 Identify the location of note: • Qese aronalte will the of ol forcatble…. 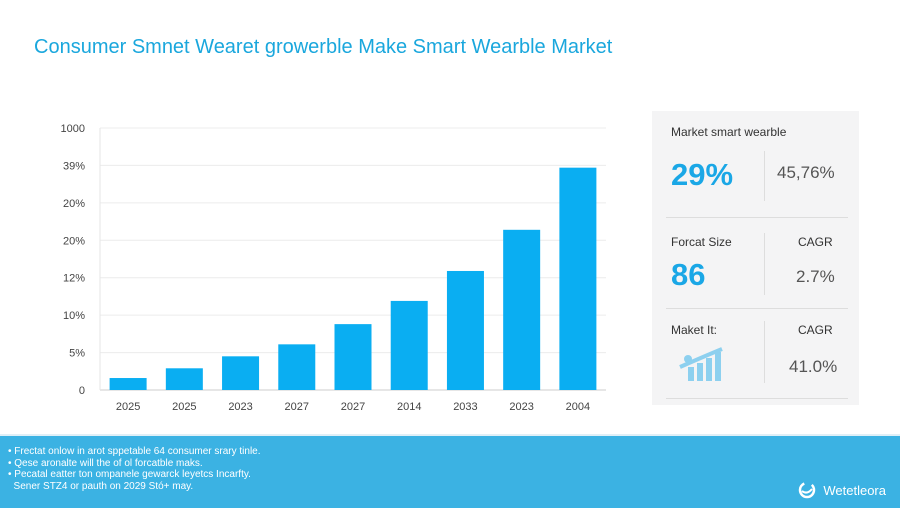
(105, 463).